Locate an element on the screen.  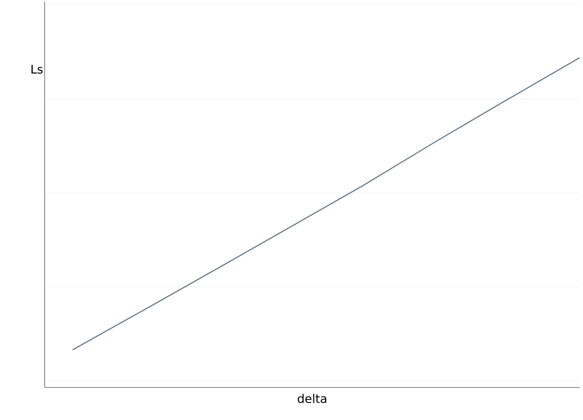
y-axis-title: Ls is located at coordinates (37, 69).